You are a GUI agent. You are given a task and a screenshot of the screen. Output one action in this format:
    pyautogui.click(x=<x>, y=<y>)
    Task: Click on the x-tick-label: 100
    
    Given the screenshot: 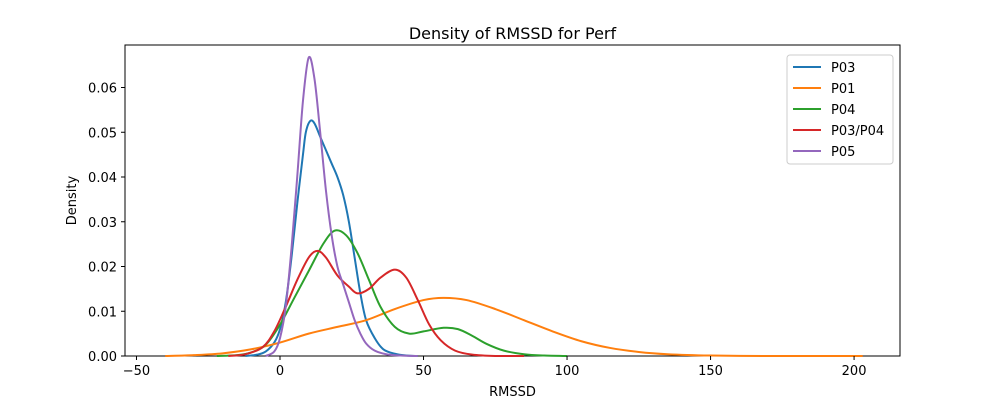 What is the action you would take?
    pyautogui.click(x=567, y=371)
    